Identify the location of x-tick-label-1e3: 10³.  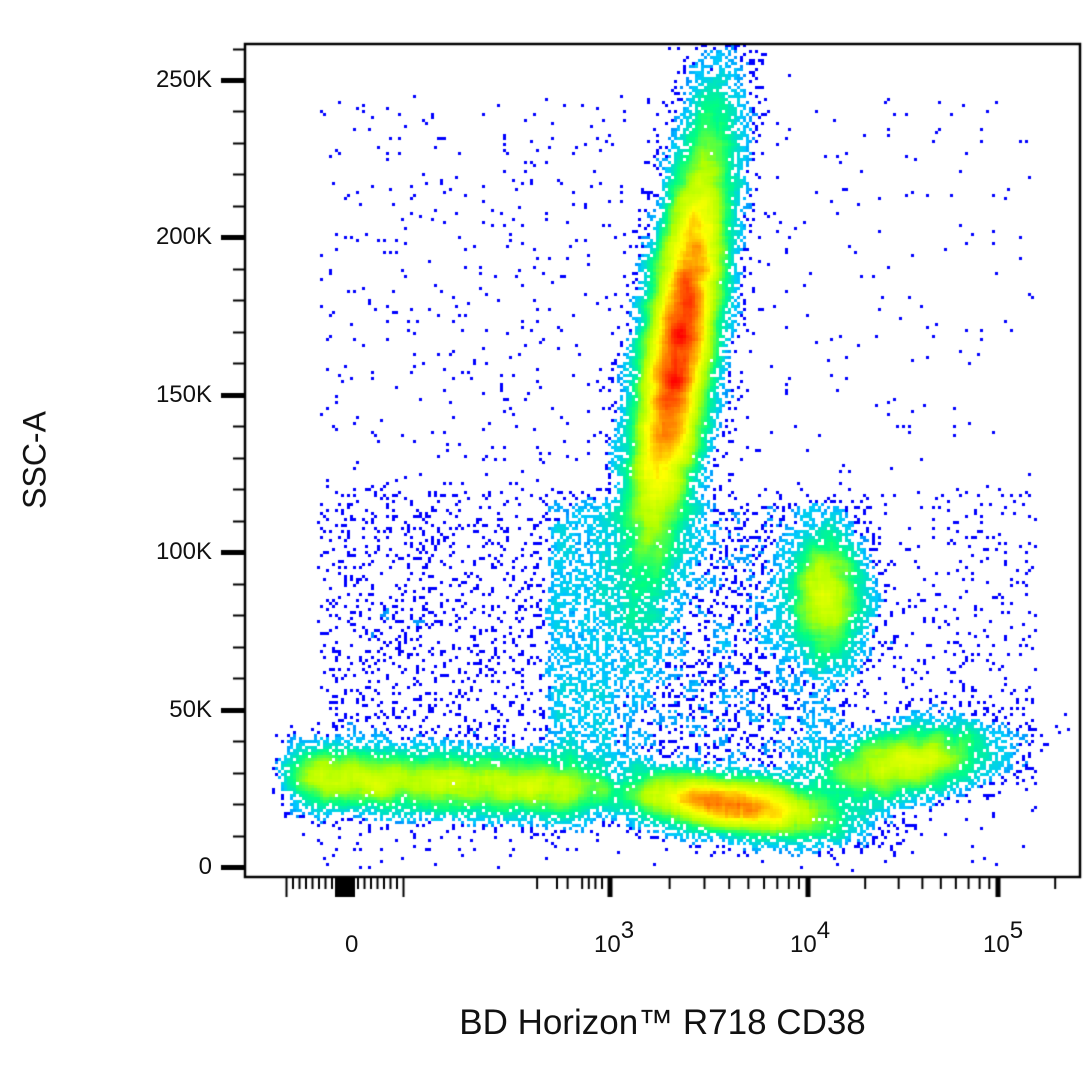
(614, 937).